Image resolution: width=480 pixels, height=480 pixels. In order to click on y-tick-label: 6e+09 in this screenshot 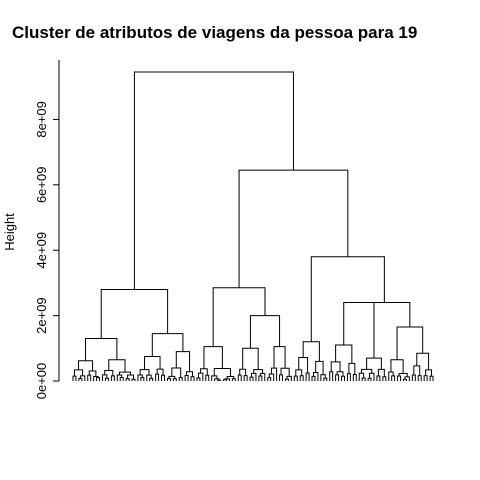, I will do `click(41, 185)`.